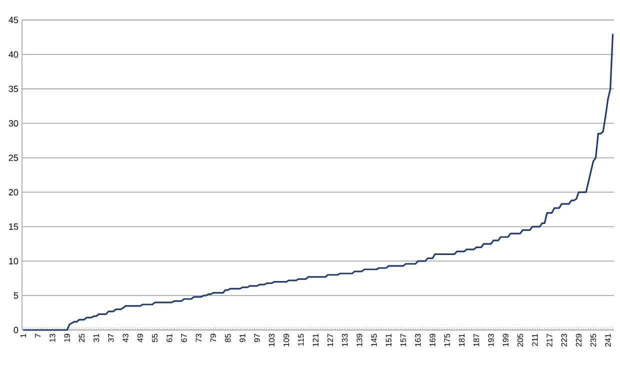  Describe the element at coordinates (564, 340) in the screenshot. I see `x-tick-label: 223` at that location.